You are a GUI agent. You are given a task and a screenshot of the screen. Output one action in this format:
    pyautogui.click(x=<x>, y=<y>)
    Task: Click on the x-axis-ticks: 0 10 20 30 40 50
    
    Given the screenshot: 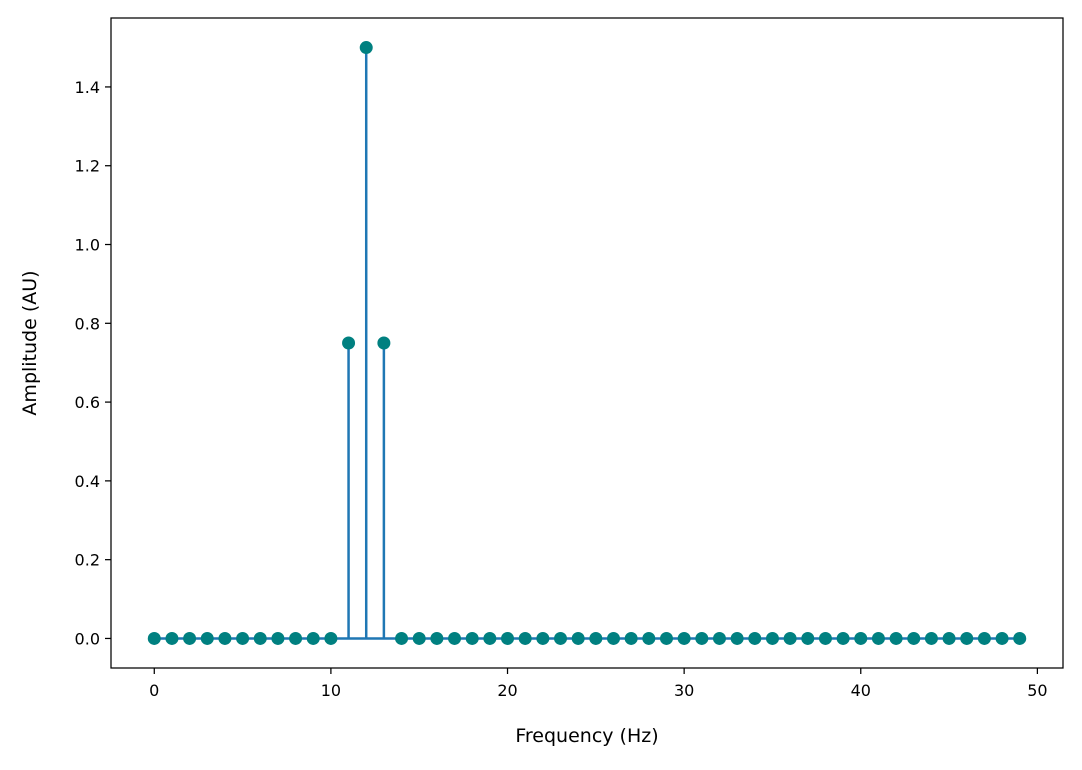 What is the action you would take?
    pyautogui.click(x=598, y=684)
    